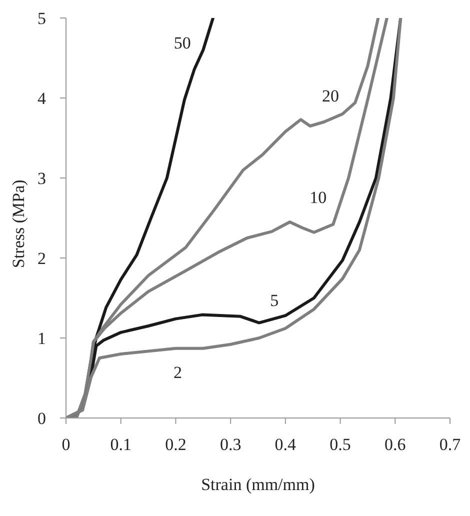  What do you see at coordinates (182, 43) in the screenshot?
I see `series-label: 50` at bounding box center [182, 43].